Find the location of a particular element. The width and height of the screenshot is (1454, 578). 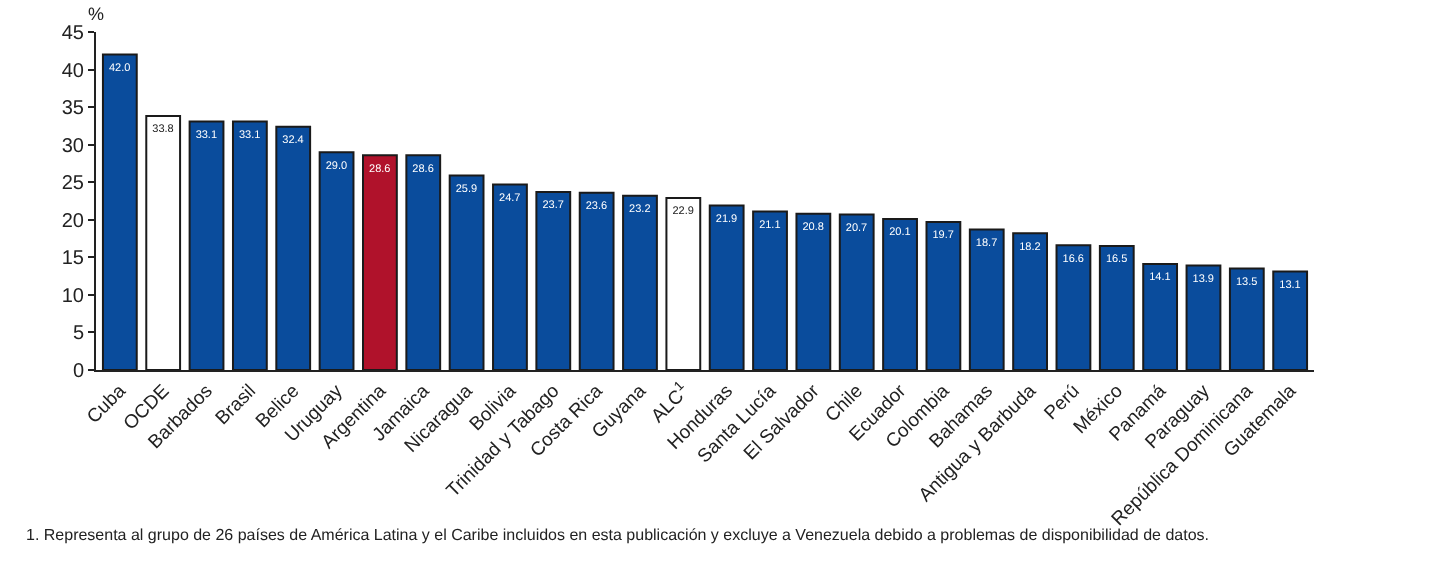

y-tick-label: 25 is located at coordinates (73, 184).